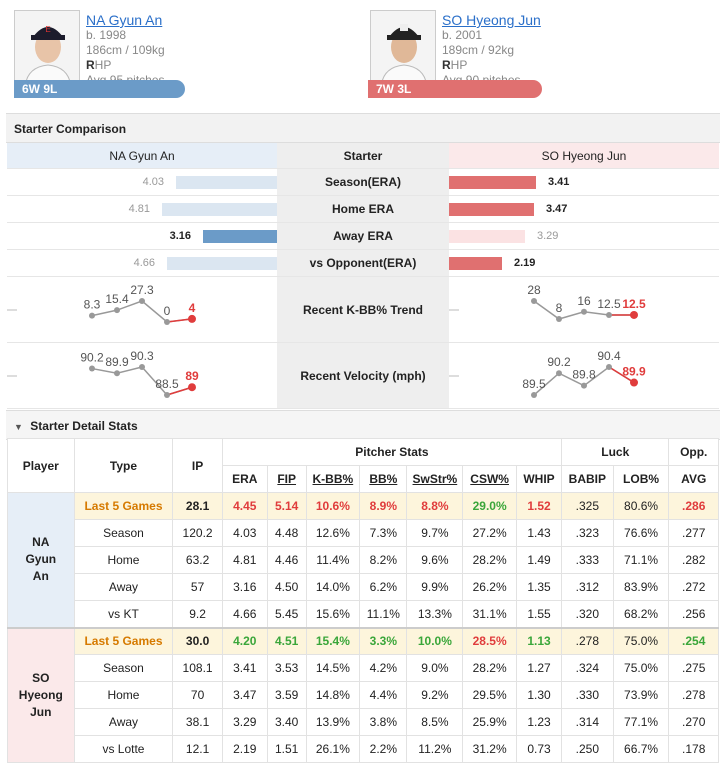 This screenshot has width=726, height=771. Describe the element at coordinates (489, 479) in the screenshot. I see `col-csw: CSW%` at that location.